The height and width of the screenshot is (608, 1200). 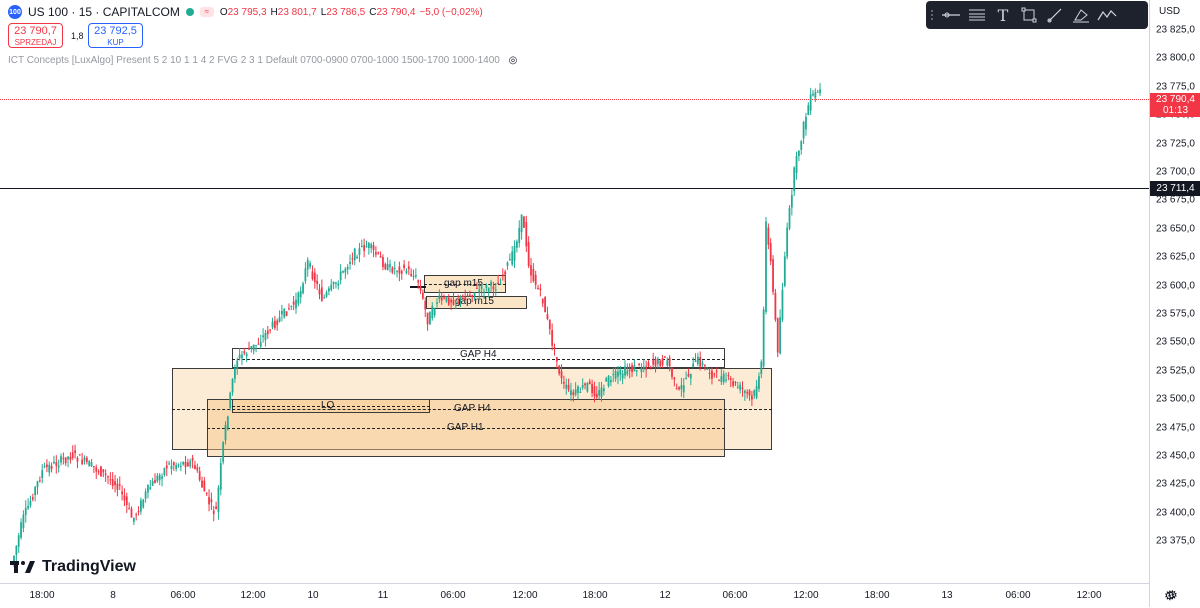 What do you see at coordinates (274, 12) in the screenshot?
I see `ohlc-key: H` at bounding box center [274, 12].